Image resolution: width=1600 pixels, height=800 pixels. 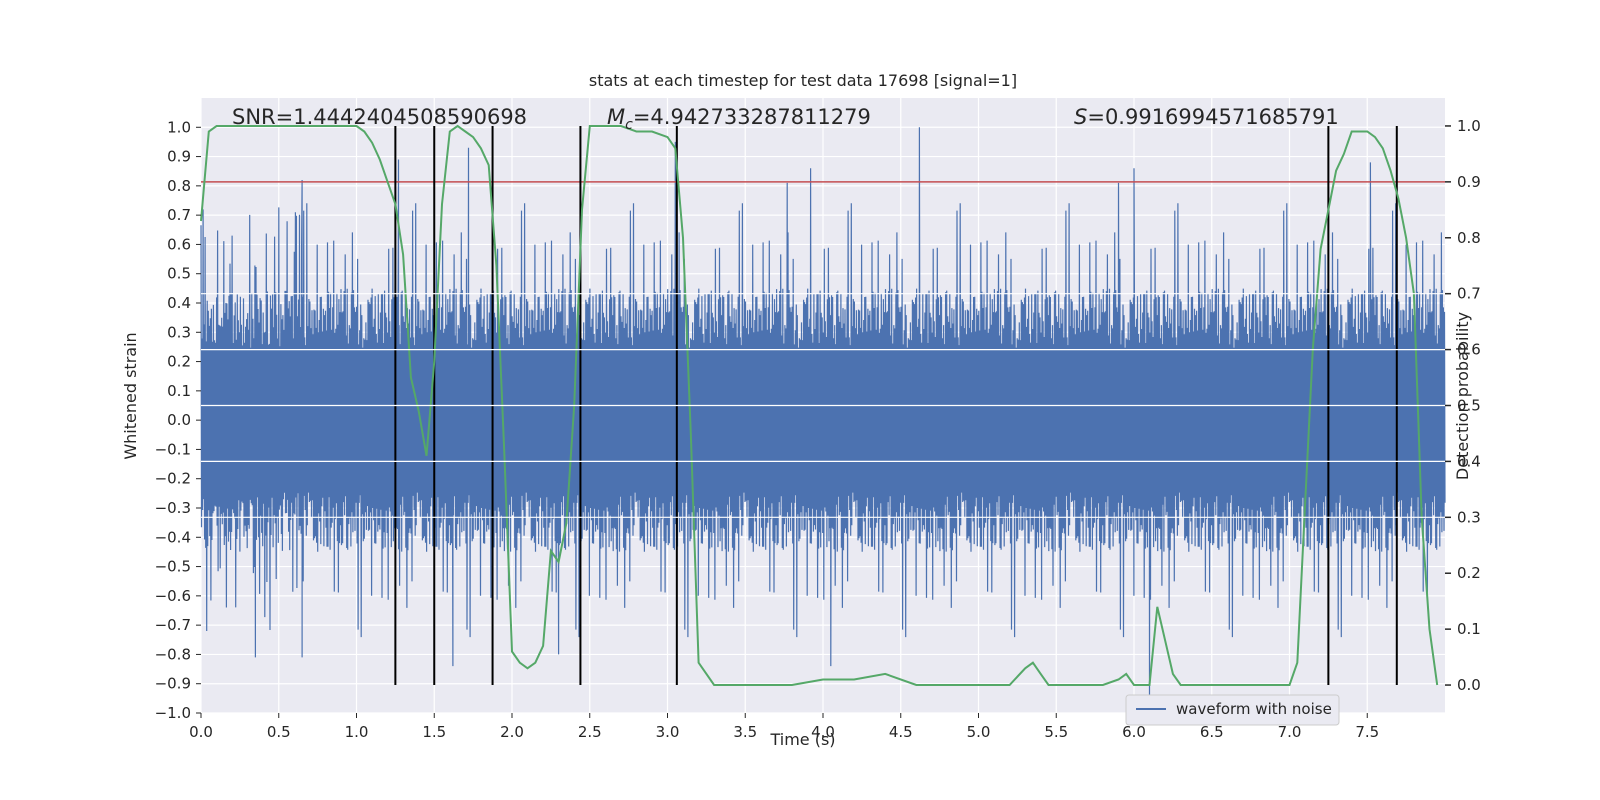 I want to click on left-y-tick-label: −0.5, so click(x=173, y=567).